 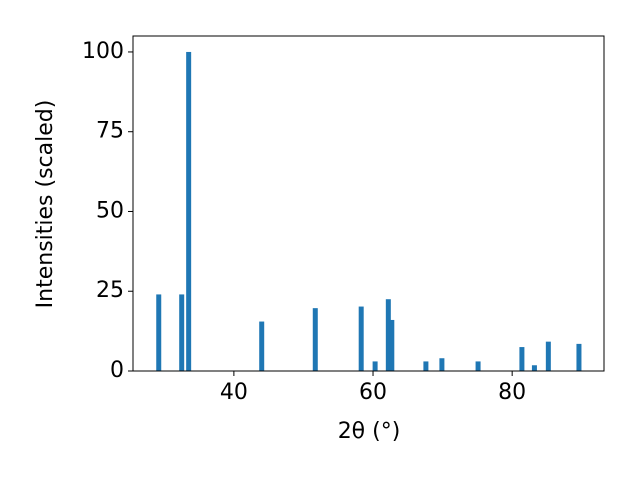 What do you see at coordinates (512, 392) in the screenshot?
I see `x-tick-label: 80` at bounding box center [512, 392].